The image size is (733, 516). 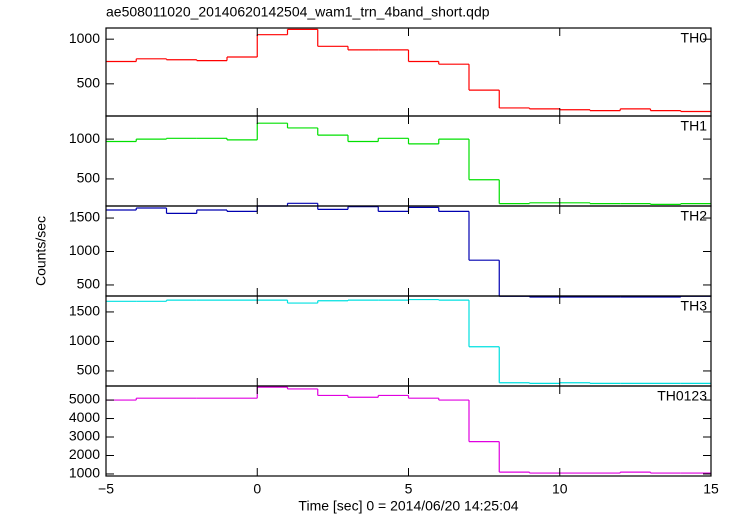 What do you see at coordinates (84, 436) in the screenshot?
I see `y-tick-label: 3000` at bounding box center [84, 436].